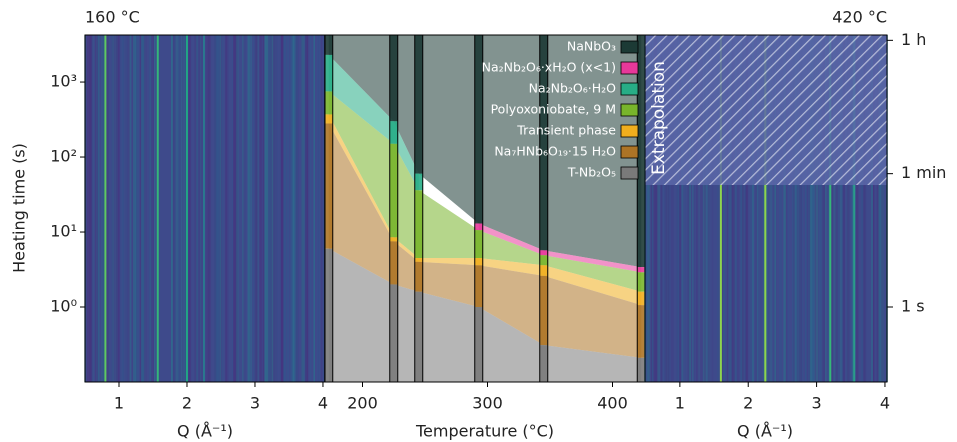 This screenshot has height=442, width=957. What do you see at coordinates (566, 130) in the screenshot?
I see `legend-label: Transient phase` at bounding box center [566, 130].